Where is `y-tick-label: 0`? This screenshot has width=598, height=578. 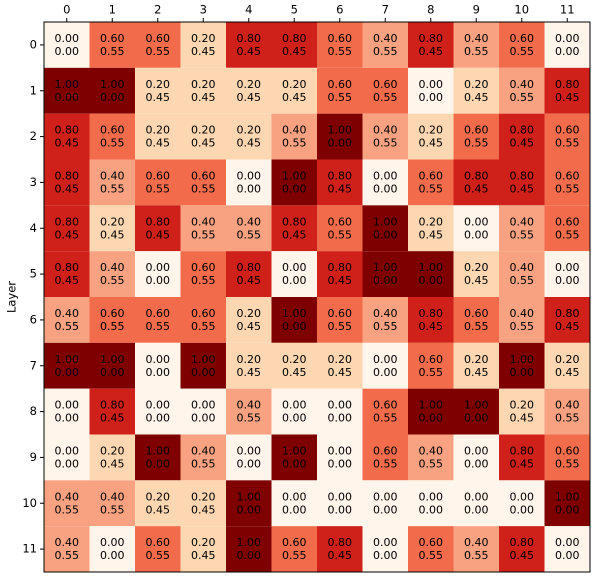 y-tick-label: 0 is located at coordinates (33, 44).